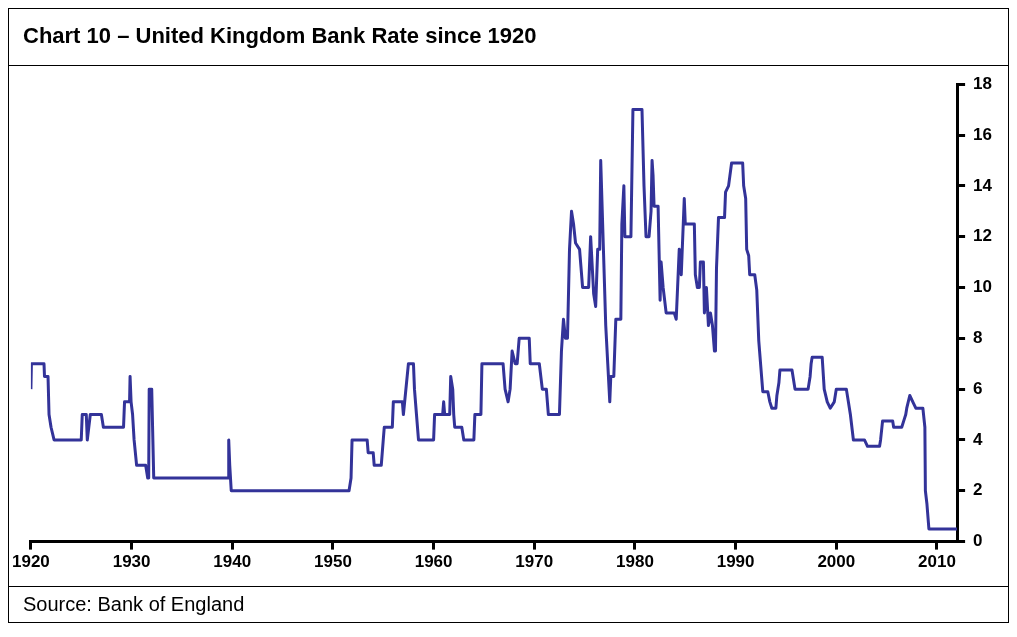 The image size is (1017, 637). What do you see at coordinates (983, 287) in the screenshot?
I see `y-tick-label: 10` at bounding box center [983, 287].